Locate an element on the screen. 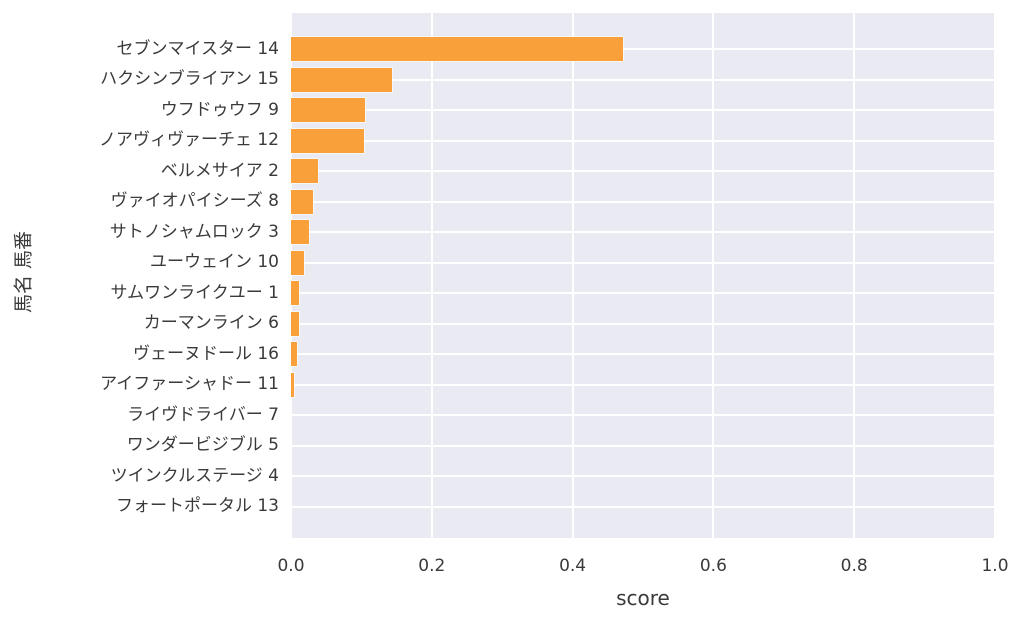 The height and width of the screenshot is (627, 1024). y-tick-label: ヴァイオパイシーズ 8 is located at coordinates (194, 201).